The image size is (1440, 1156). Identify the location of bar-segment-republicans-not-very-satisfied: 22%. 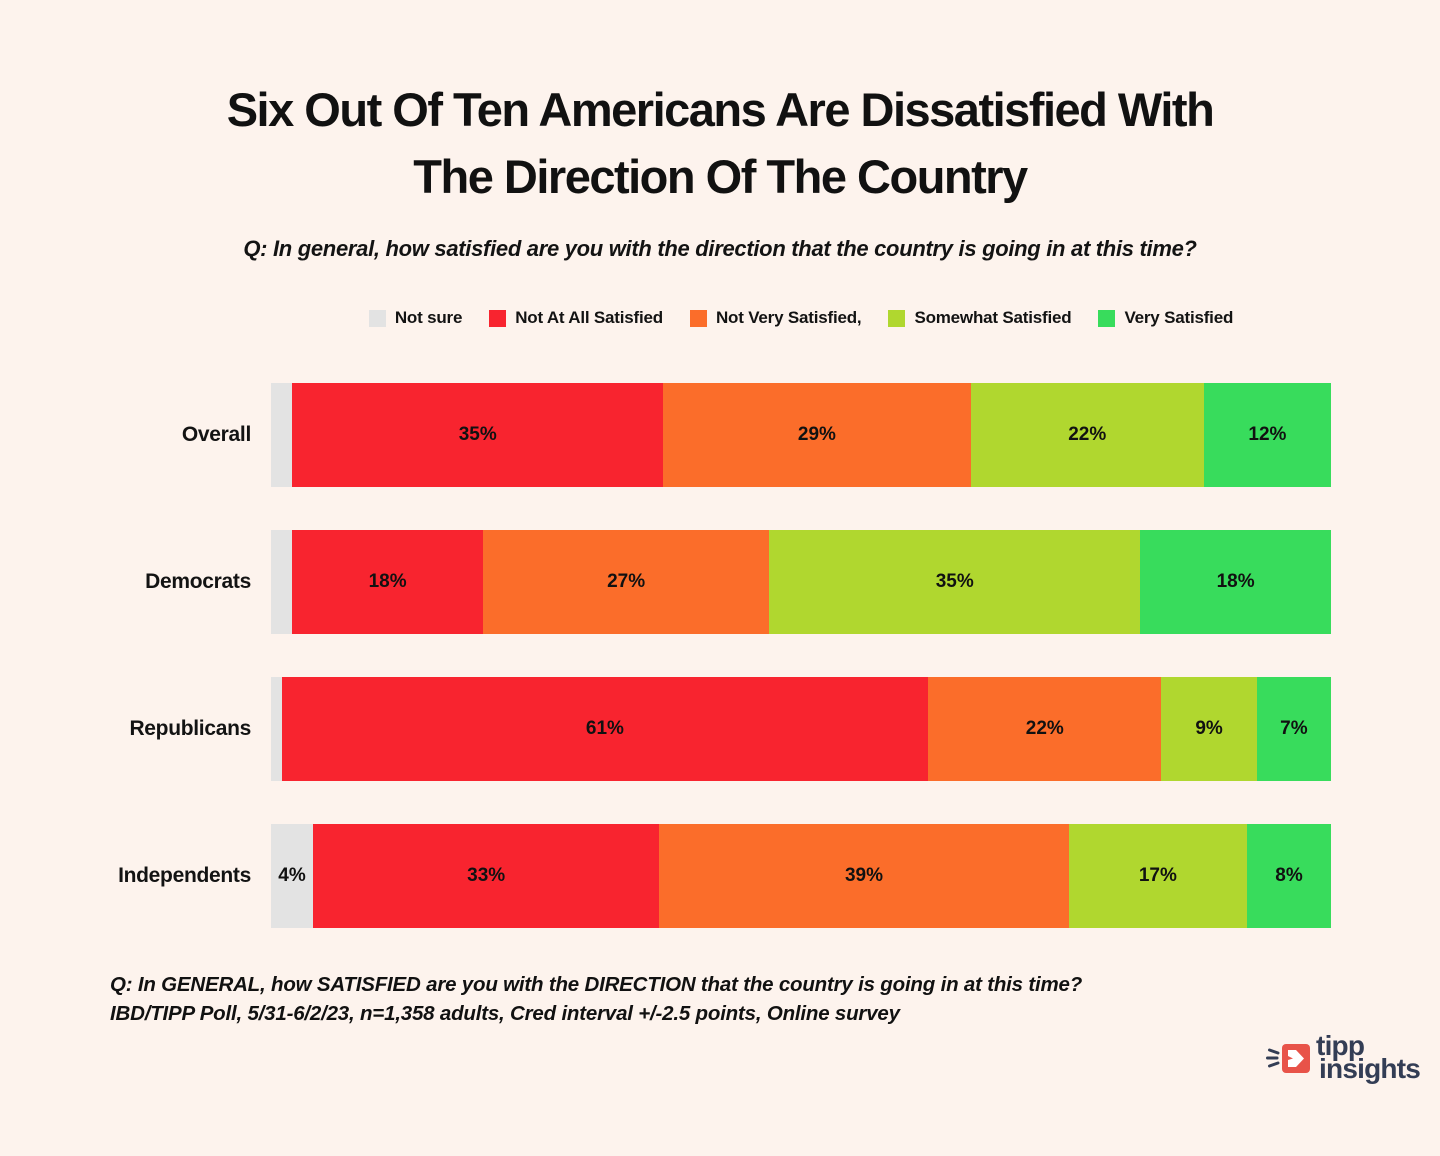
(1045, 729).